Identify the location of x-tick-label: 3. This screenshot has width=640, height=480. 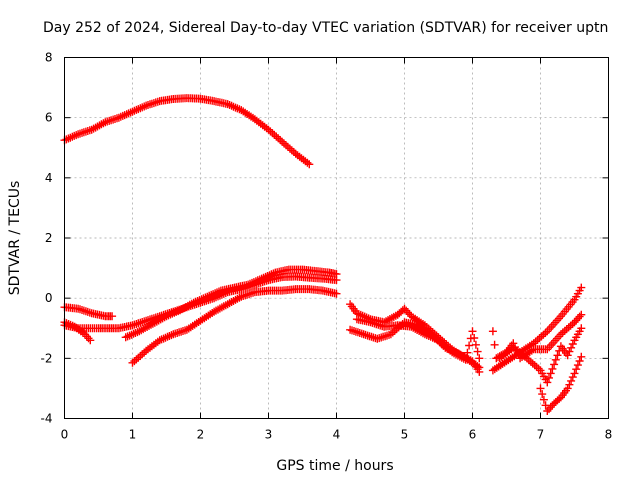
(269, 435).